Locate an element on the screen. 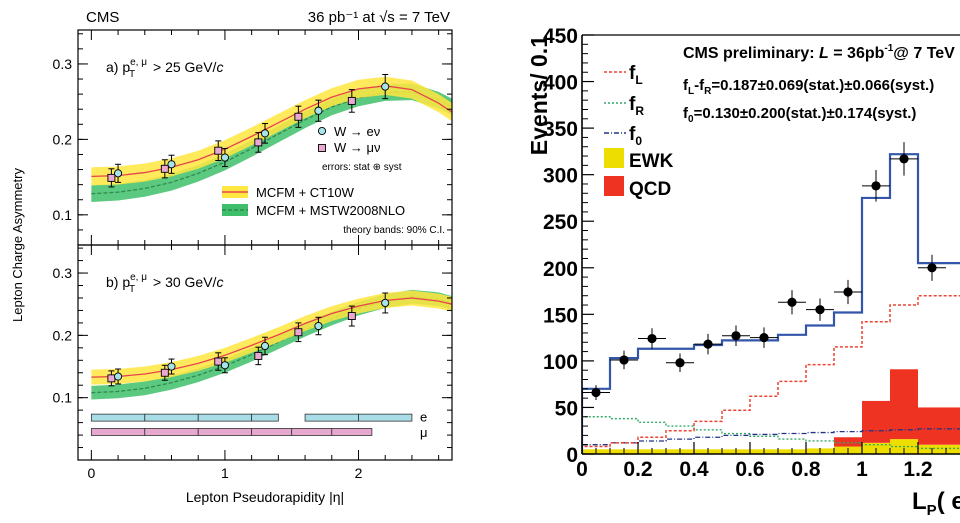 The height and width of the screenshot is (523, 960). panel-label-rest: > 25 GeV/ is located at coordinates (182, 67).